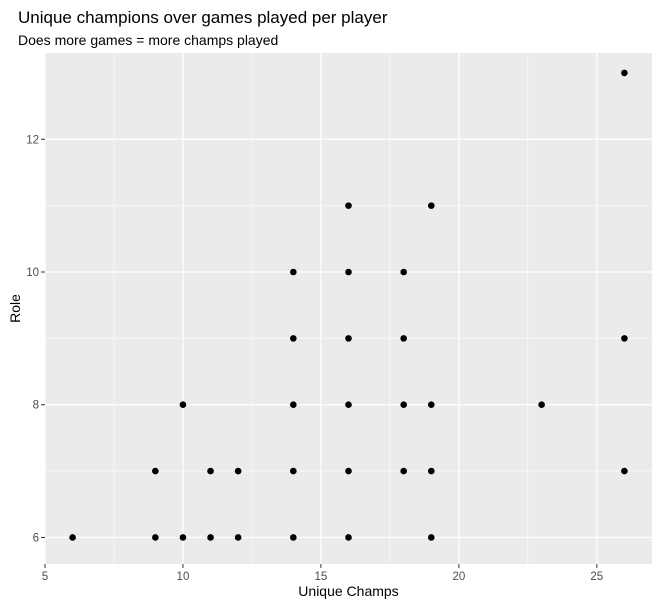 This screenshot has height=606, width=659. I want to click on y-tick-label: 12, so click(32, 140).